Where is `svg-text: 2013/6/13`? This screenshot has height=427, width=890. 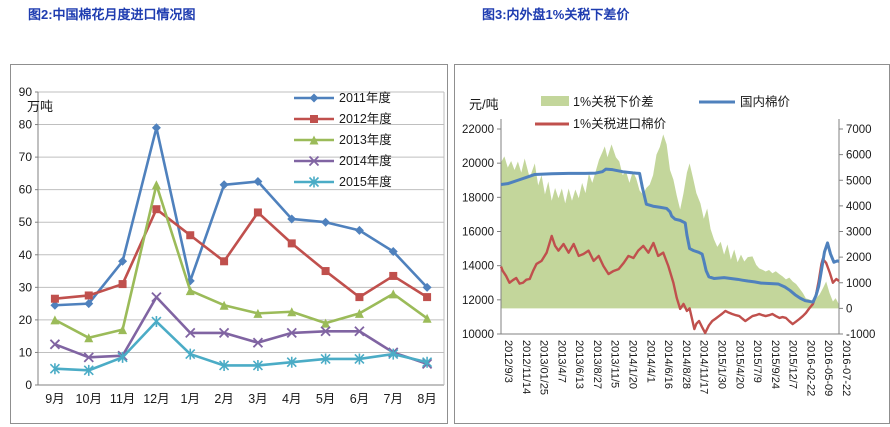
svg-text: 2013/6/13 is located at coordinates (579, 364).